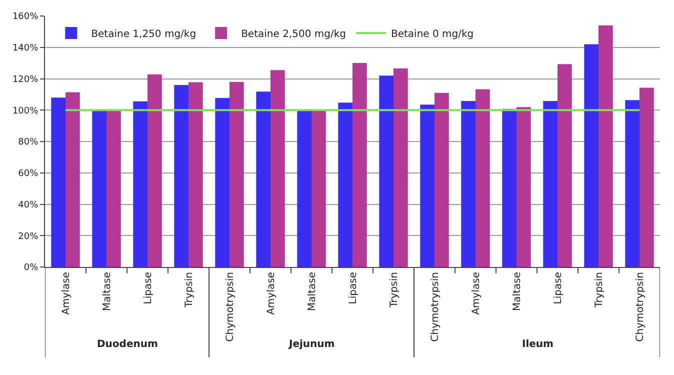 This screenshot has width=674, height=375. Describe the element at coordinates (538, 344) in the screenshot. I see `text: Ileum` at that location.